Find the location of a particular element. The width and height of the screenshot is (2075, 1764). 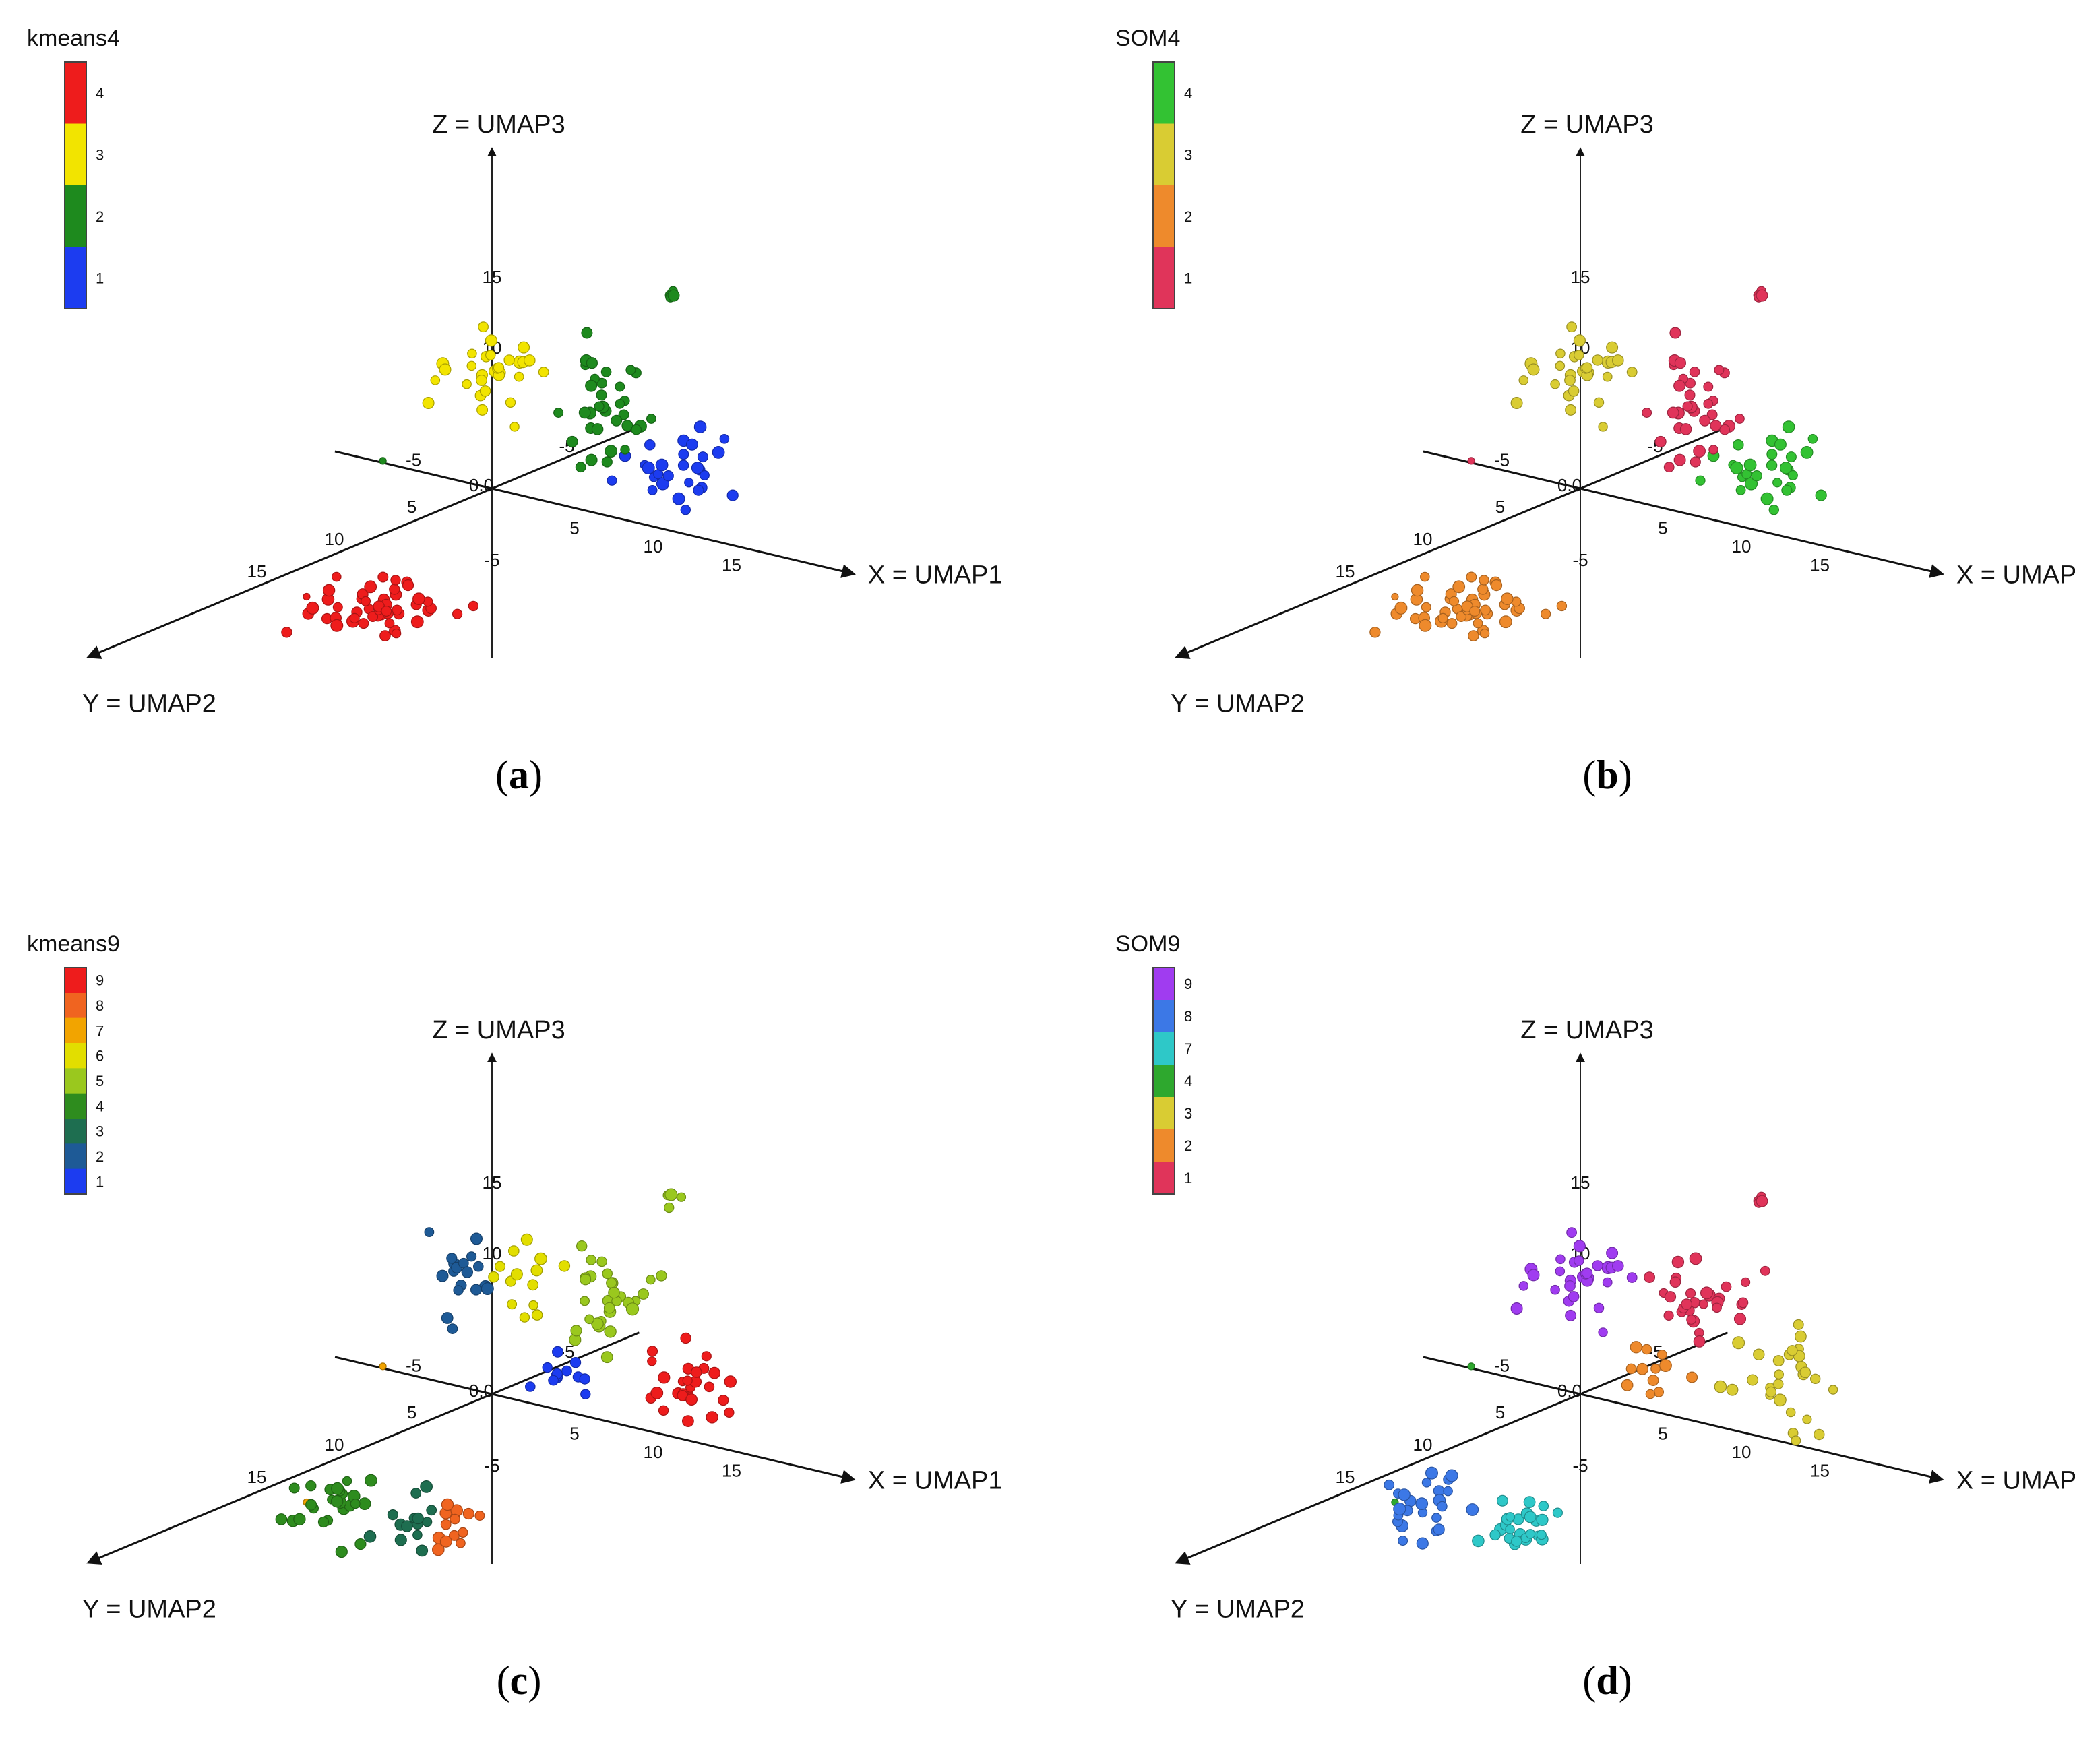

x-axis-line is located at coordinates (595, 1420).